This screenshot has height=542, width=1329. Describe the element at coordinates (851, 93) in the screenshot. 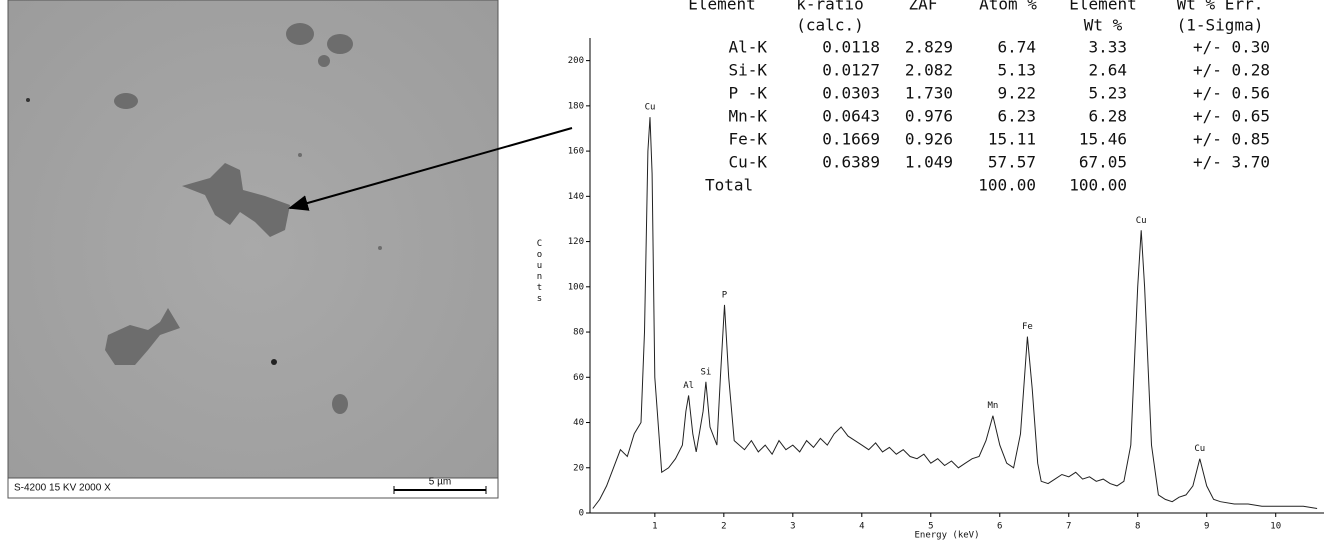

I see `table-cell: 0.0303` at that location.